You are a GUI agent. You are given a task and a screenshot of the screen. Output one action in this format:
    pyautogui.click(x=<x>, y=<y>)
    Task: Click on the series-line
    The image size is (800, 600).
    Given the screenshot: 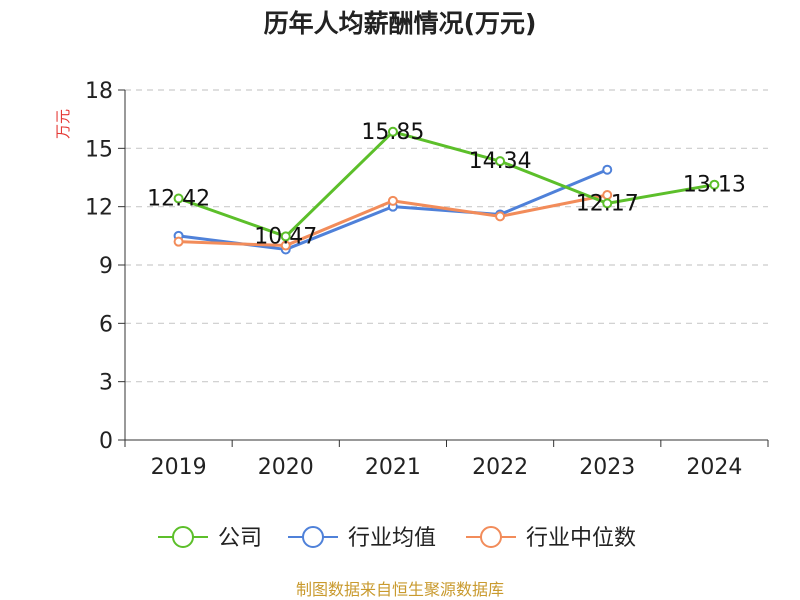 What is the action you would take?
    pyautogui.click(x=446, y=184)
    